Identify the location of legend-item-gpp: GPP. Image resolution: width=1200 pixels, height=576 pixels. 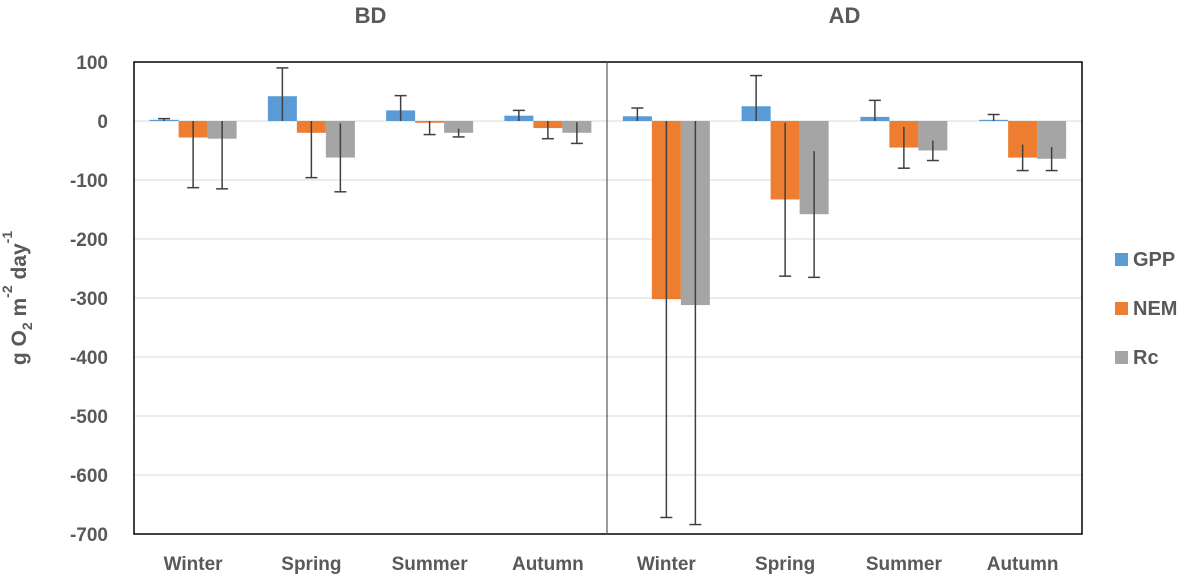
(1145, 260).